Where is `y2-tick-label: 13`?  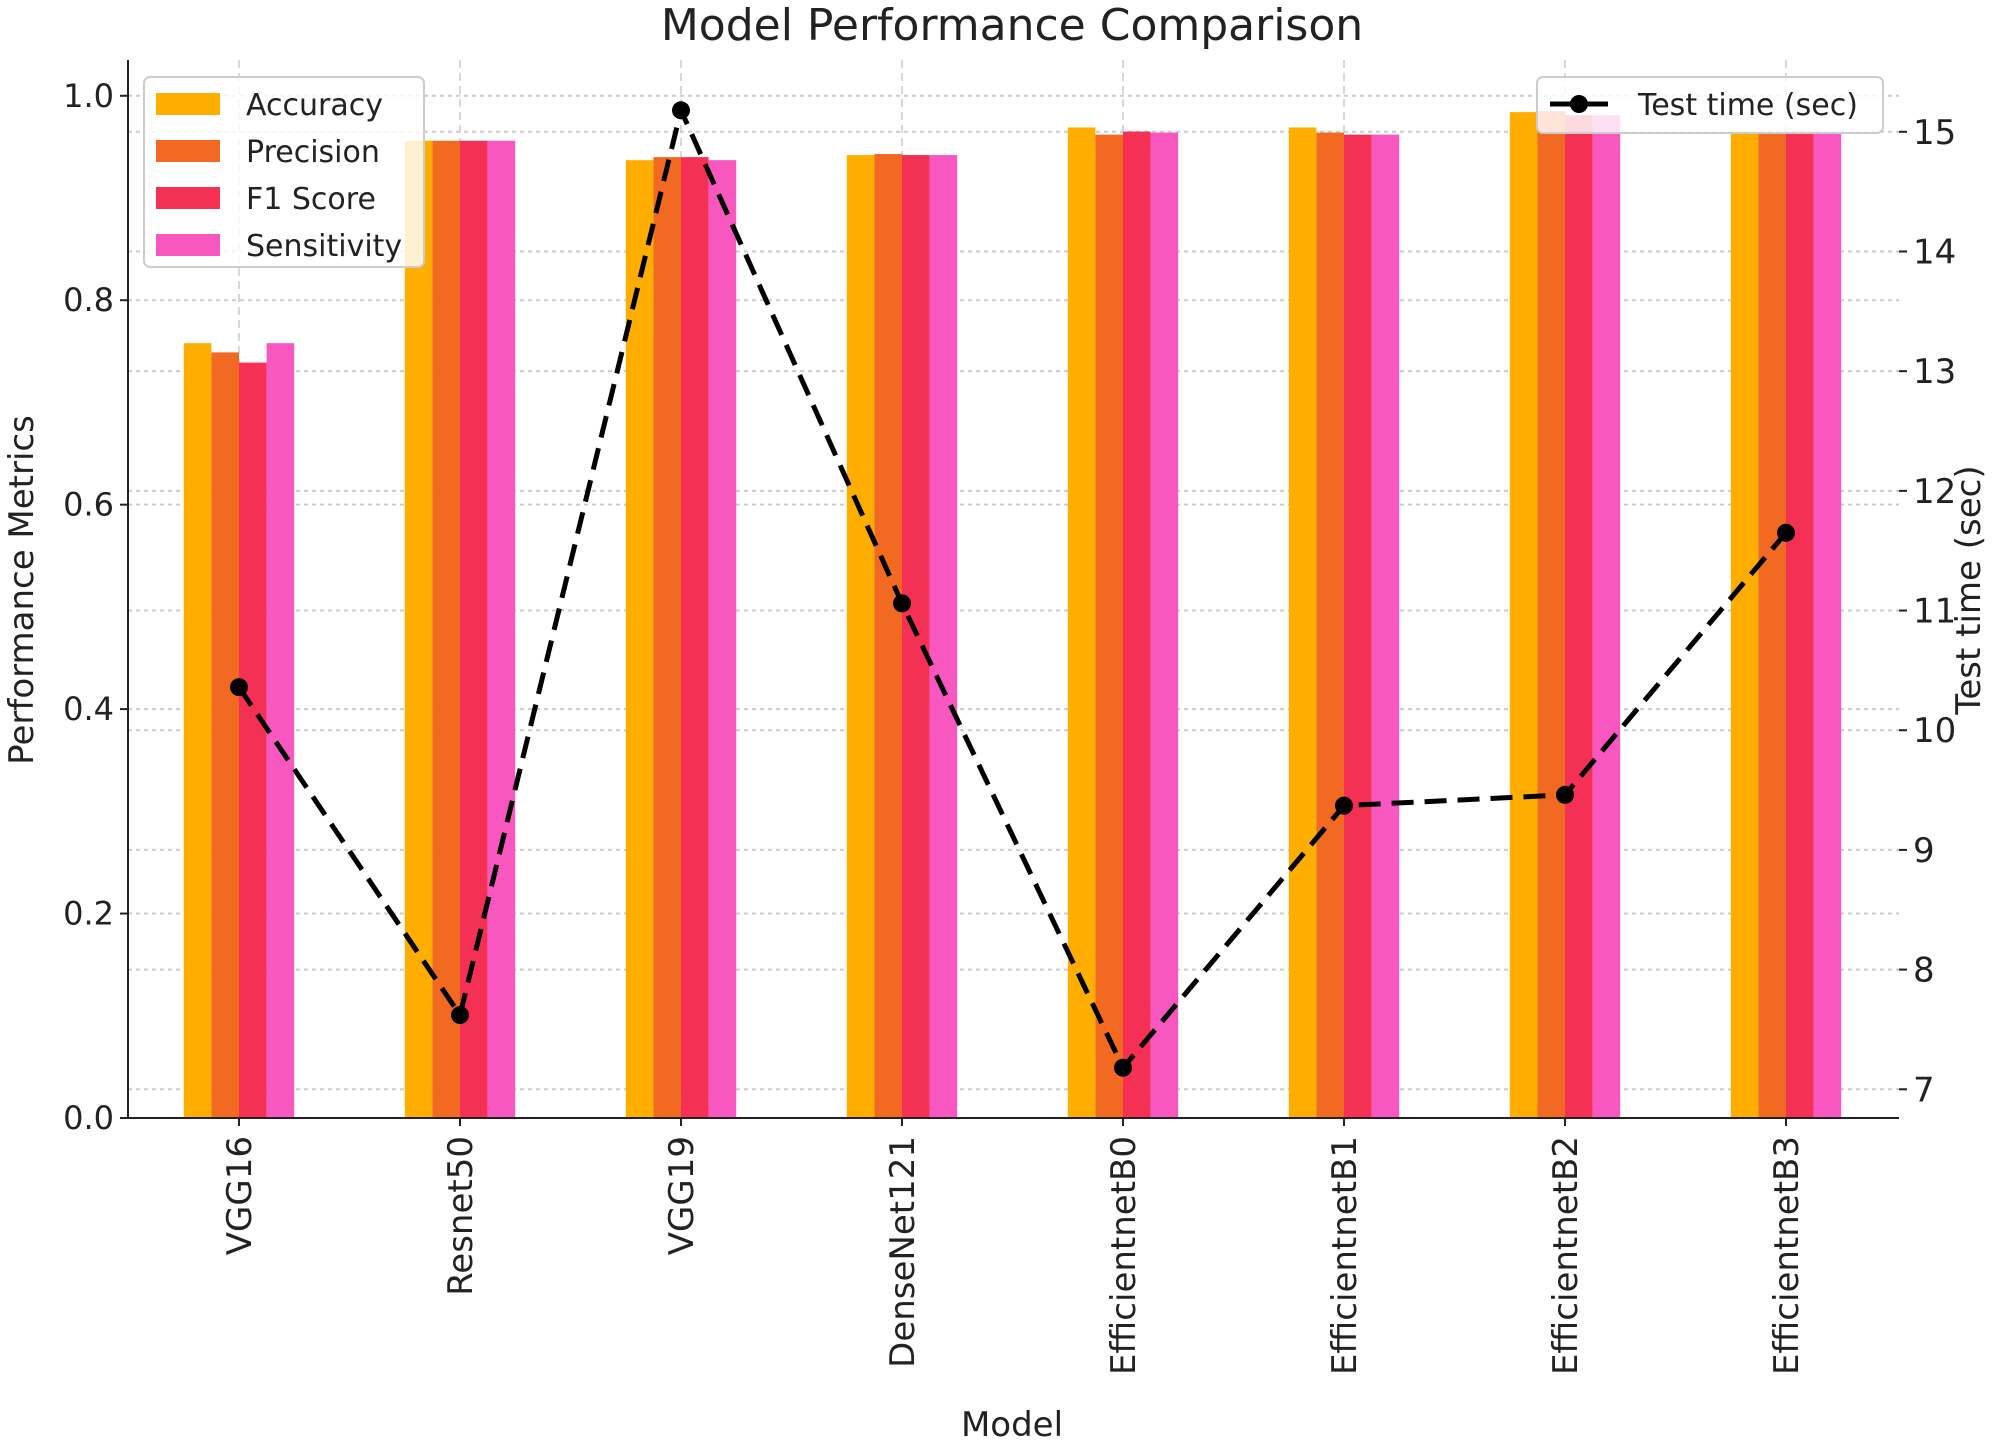 y2-tick-label: 13 is located at coordinates (1934, 372).